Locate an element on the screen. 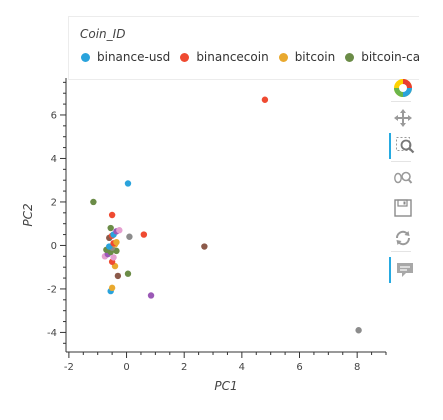 The width and height of the screenshot is (443, 420). x-tick-label: 2 is located at coordinates (184, 367).